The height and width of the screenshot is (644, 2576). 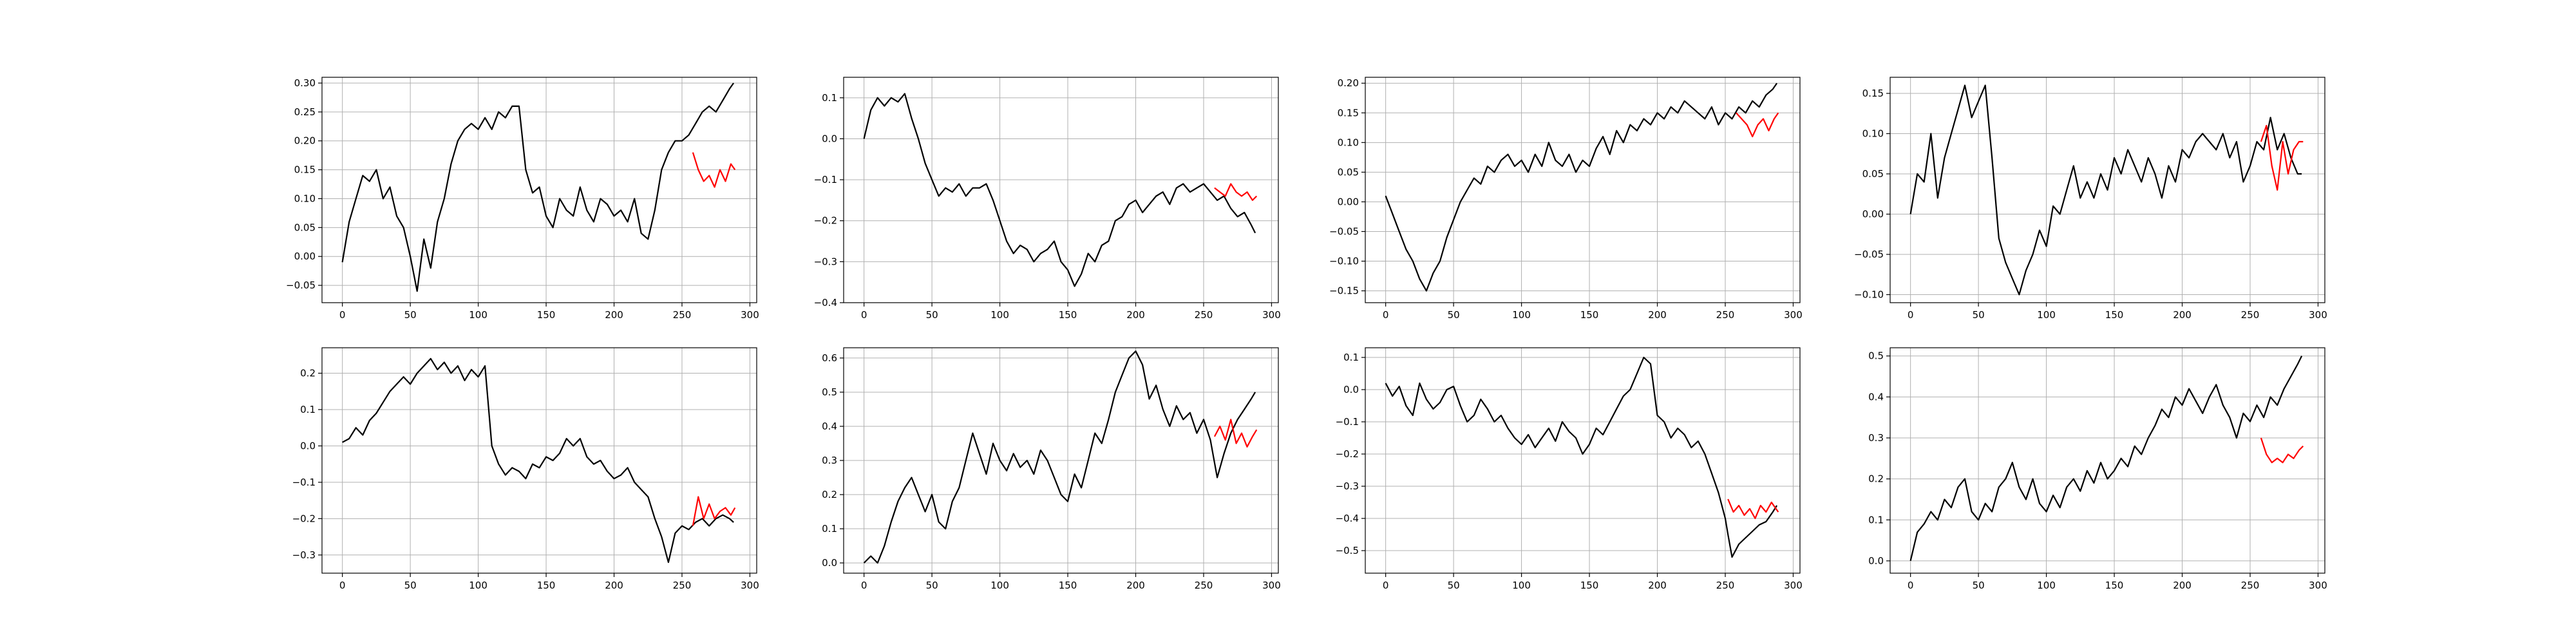 I want to click on subplot-6: 0 50 100 150 200 250 300 0.0 0.1 0.2 0.3 0.4 0.5 0.6, so click(x=1051, y=469).